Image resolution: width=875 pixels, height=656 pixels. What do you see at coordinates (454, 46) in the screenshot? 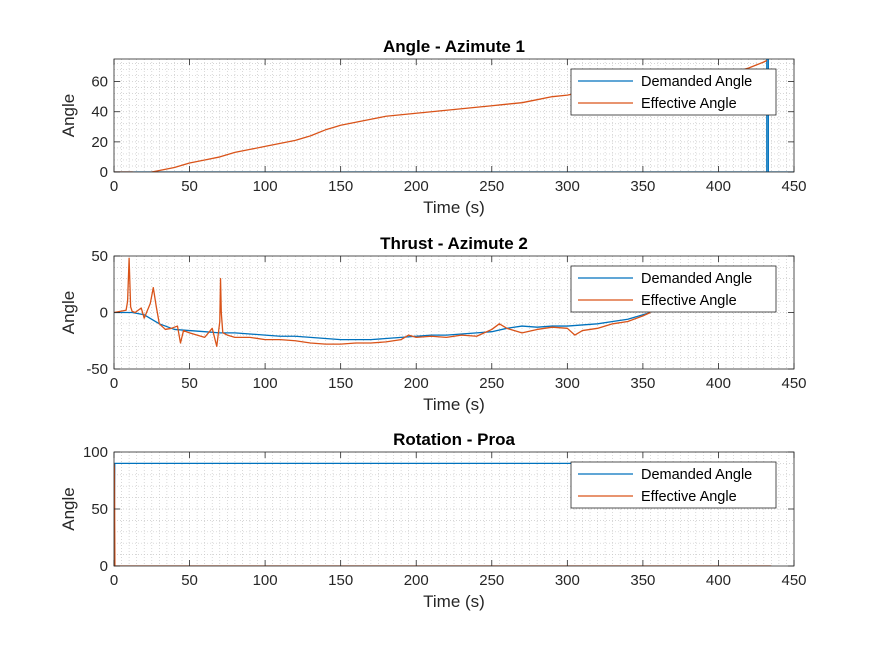
I see `chart-title: Angle - Azimute 1` at bounding box center [454, 46].